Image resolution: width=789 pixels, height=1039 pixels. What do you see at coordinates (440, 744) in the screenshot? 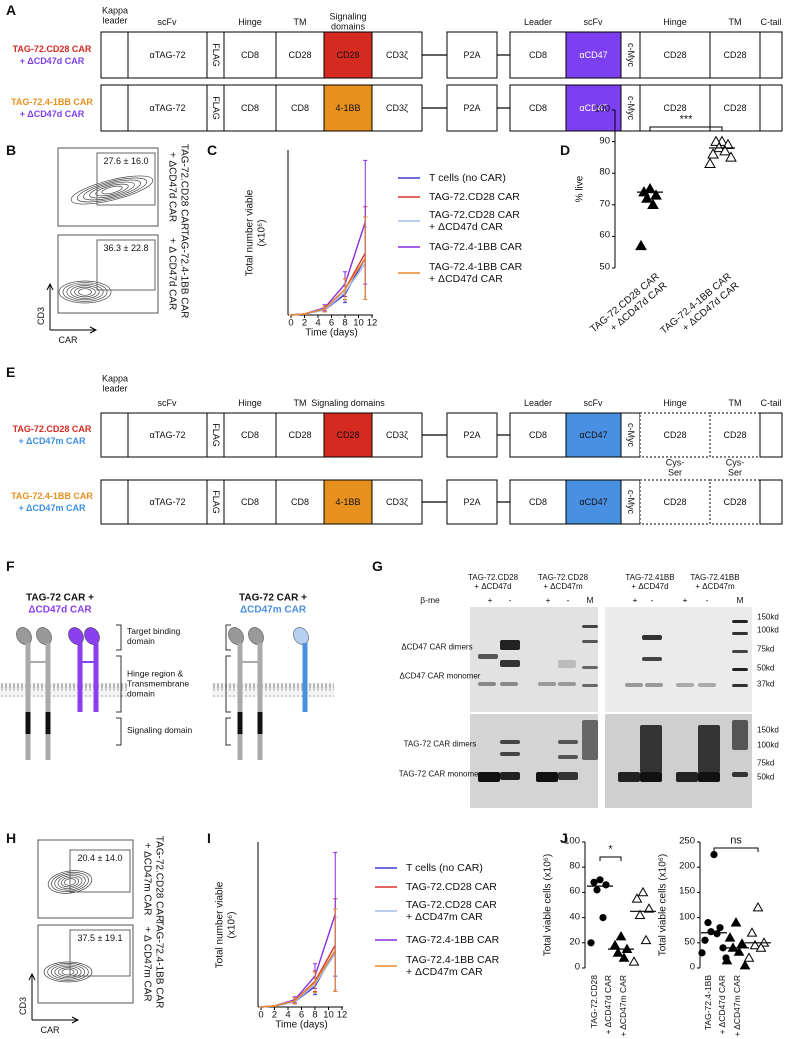
I see `band-label: TAG-72 CAR dimers` at bounding box center [440, 744].